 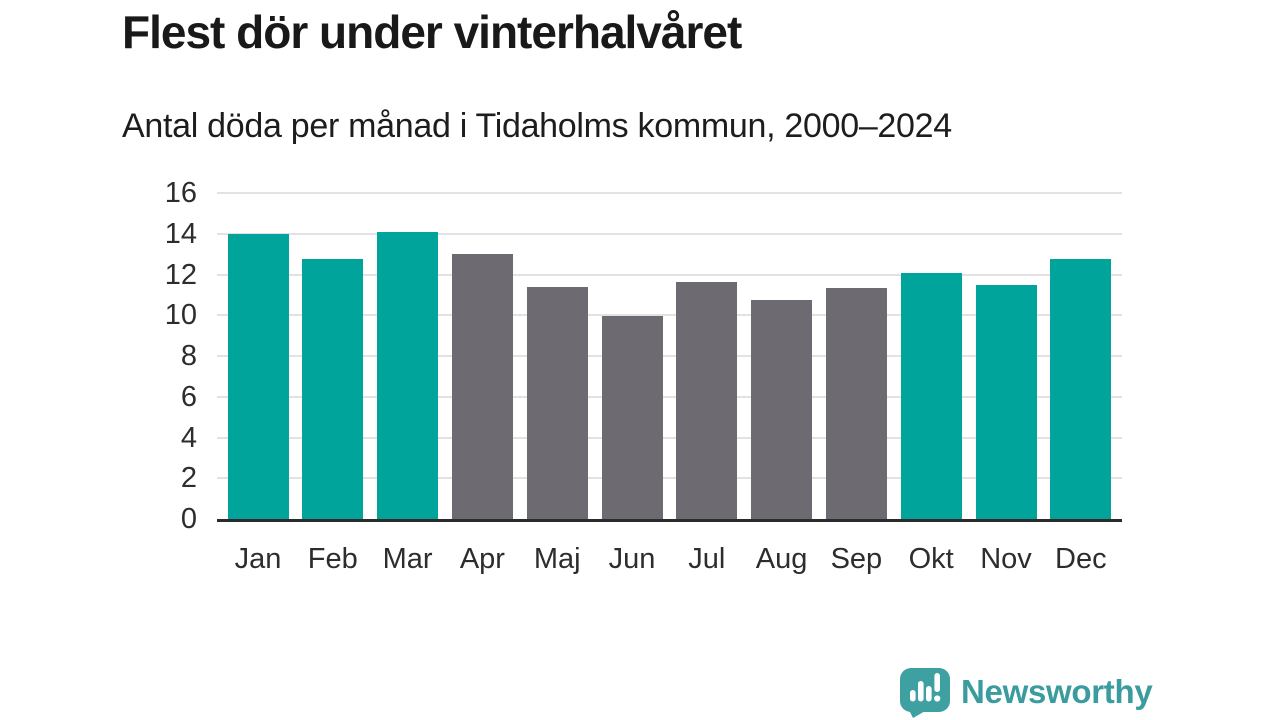 What do you see at coordinates (781, 559) in the screenshot?
I see `x-axis-label-aug: Aug` at bounding box center [781, 559].